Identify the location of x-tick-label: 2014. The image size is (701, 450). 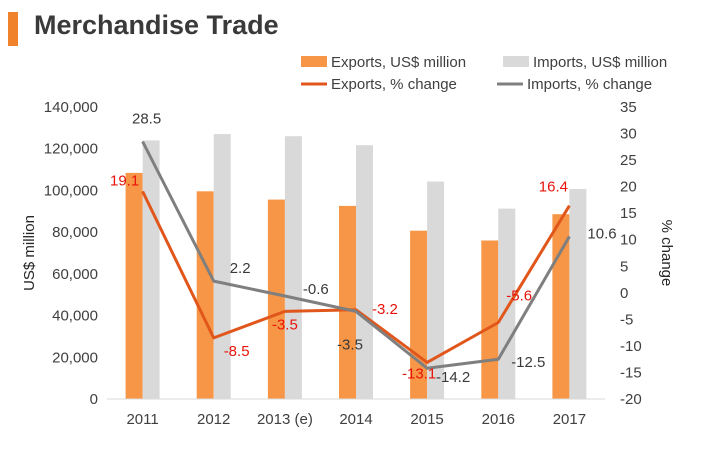
(355, 419).